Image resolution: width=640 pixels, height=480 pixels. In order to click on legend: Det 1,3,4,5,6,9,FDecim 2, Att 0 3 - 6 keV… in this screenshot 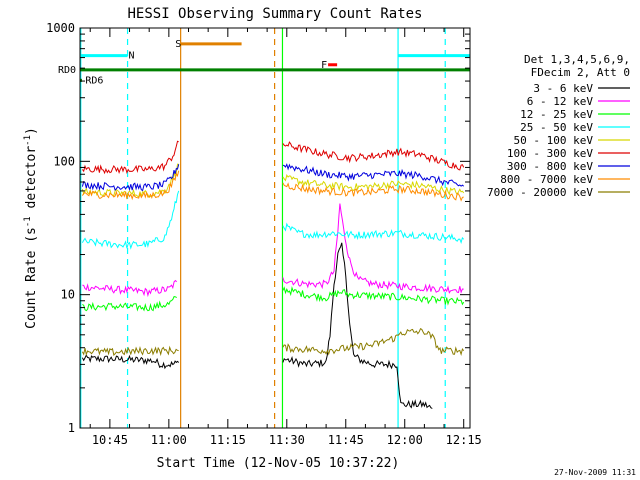, I will do `click(558, 126)`.